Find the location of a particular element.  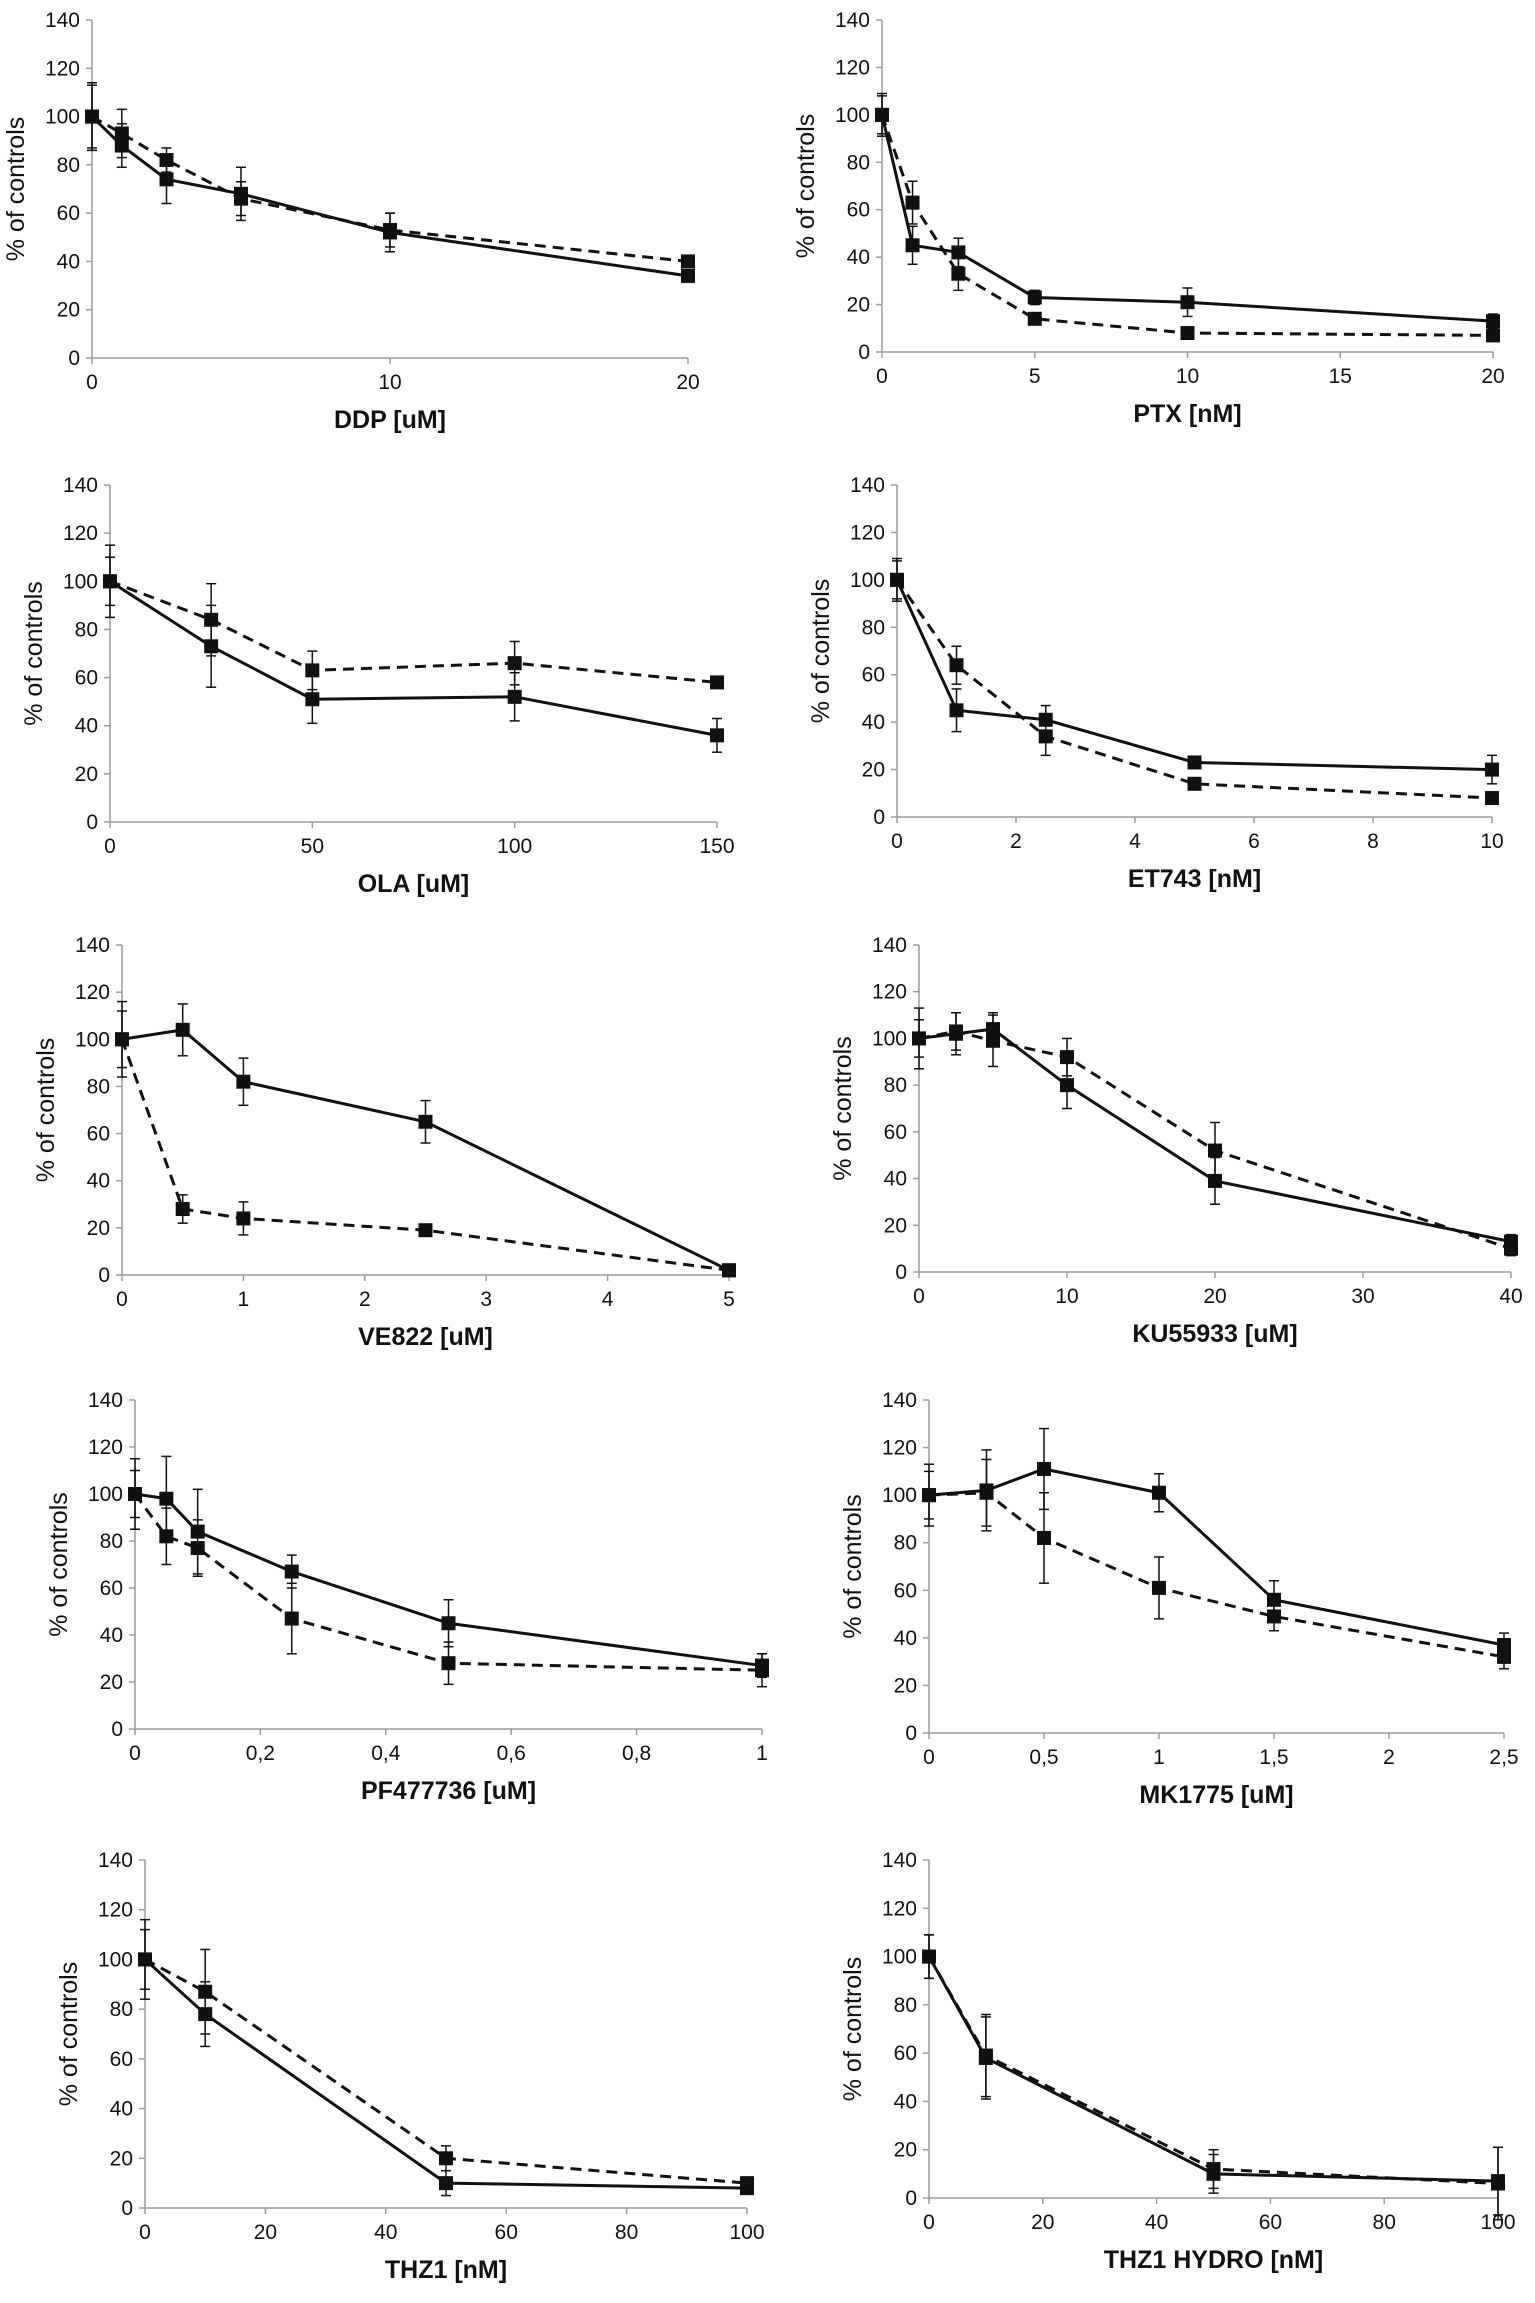

x-tick-label: 80 is located at coordinates (626, 2232).